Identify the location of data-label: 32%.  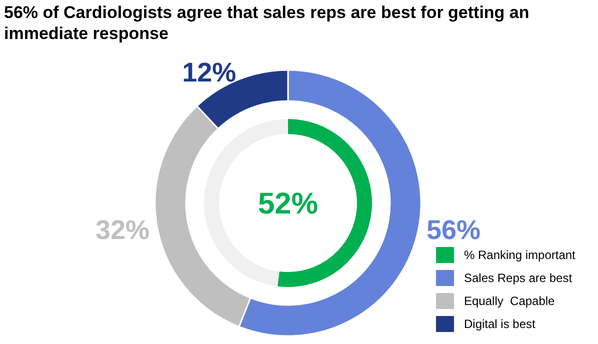
(122, 229).